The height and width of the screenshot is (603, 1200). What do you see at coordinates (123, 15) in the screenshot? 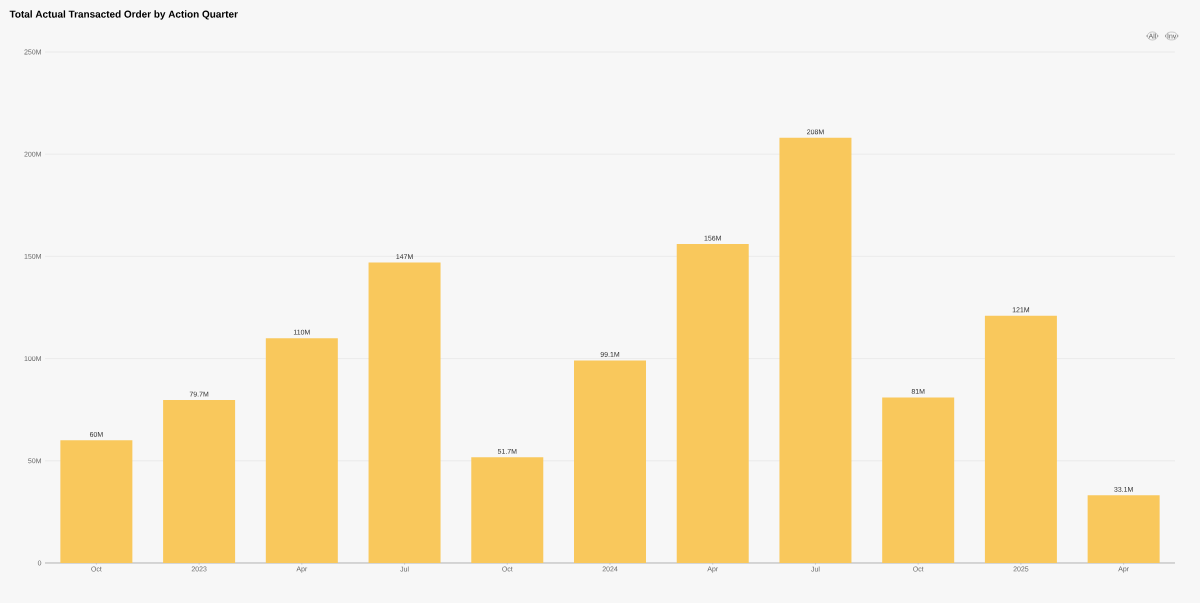
I see `chart-title: Total Actual Transacted Order by Action Quarter` at bounding box center [123, 15].